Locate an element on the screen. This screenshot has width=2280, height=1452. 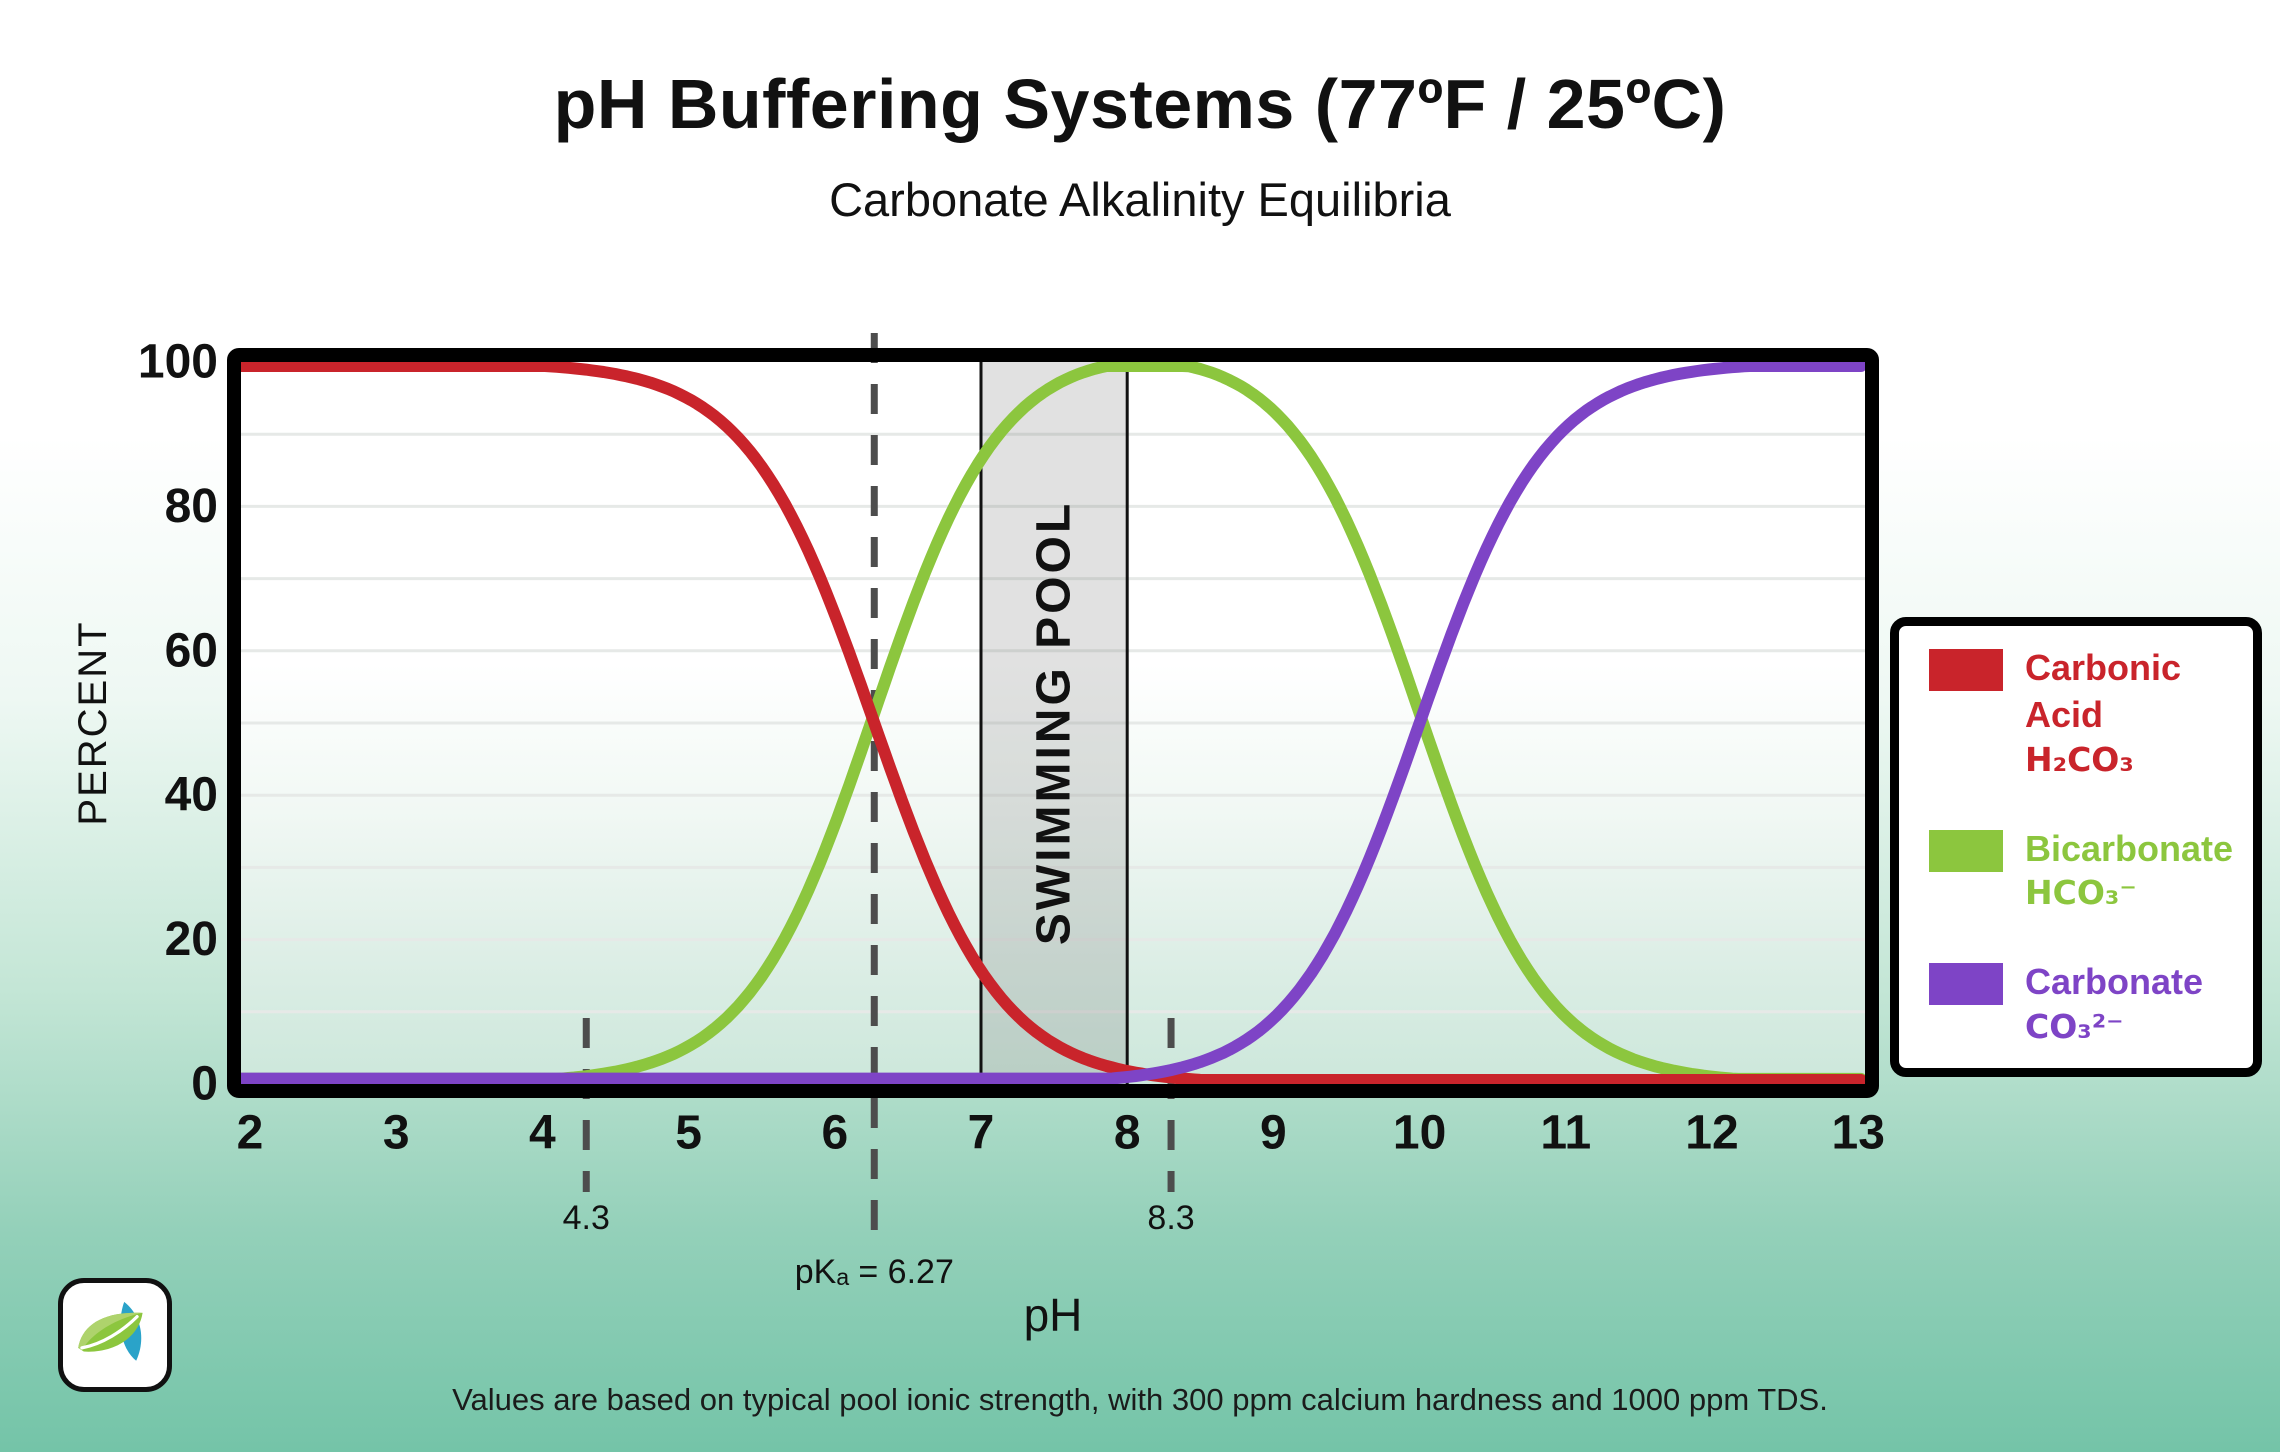
legend-entry-carbonate: Carbonate CO₃²⁻ is located at coordinates (2086, 1004).